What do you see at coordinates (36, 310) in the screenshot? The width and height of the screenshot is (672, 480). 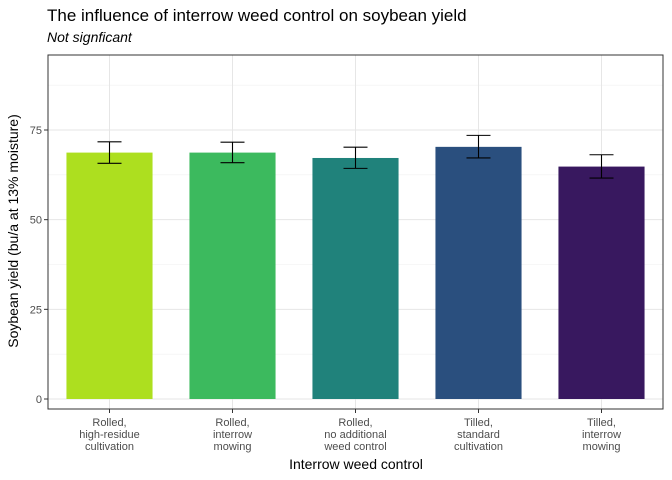 I see `y-tick-label: 25` at bounding box center [36, 310].